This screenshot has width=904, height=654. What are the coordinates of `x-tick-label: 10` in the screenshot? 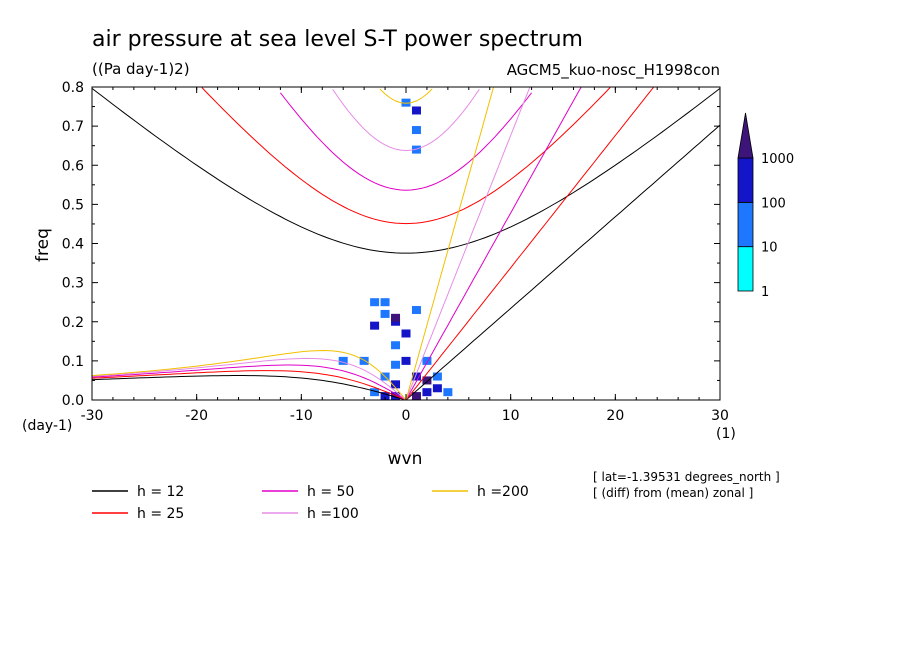 It's located at (511, 416).